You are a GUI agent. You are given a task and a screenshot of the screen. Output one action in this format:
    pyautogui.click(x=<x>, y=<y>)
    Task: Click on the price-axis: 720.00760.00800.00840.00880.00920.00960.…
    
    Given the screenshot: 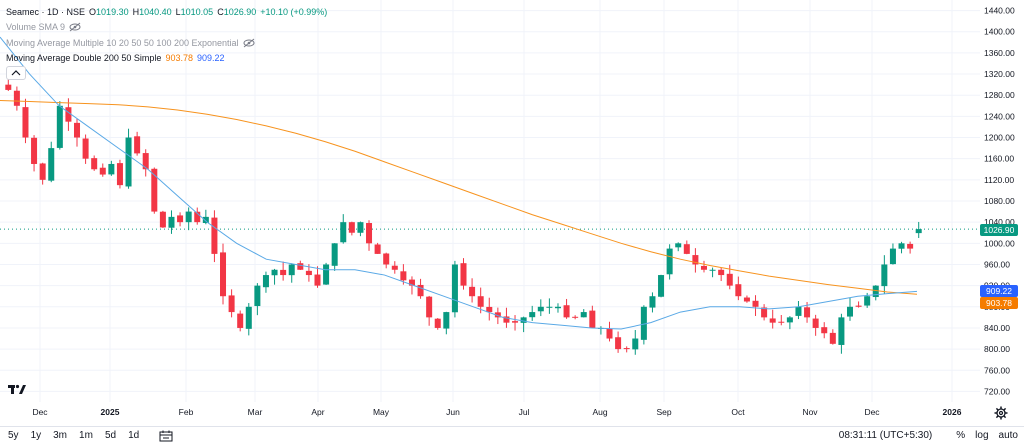 What is the action you would take?
    pyautogui.click(x=1002, y=201)
    